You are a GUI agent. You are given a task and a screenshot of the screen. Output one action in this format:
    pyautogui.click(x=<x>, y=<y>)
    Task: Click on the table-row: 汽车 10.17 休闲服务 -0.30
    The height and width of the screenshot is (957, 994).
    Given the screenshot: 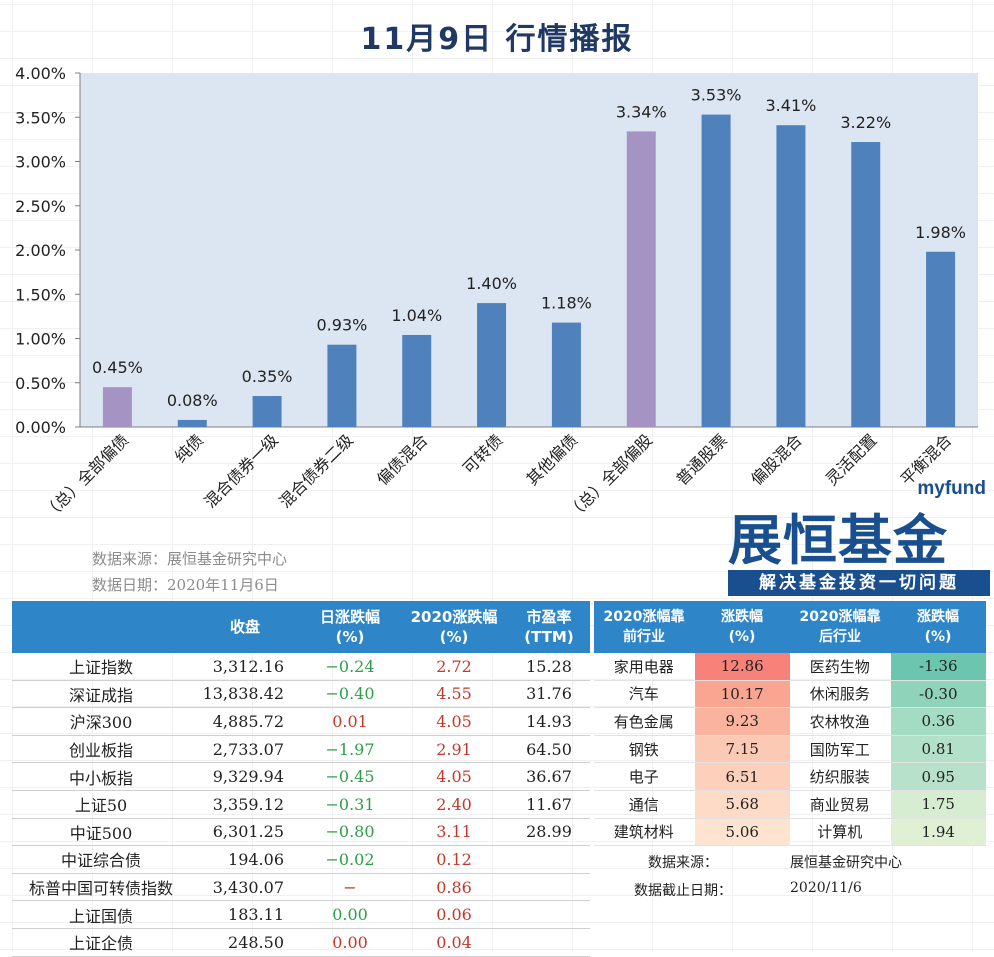 What is the action you would take?
    pyautogui.click(x=790, y=694)
    